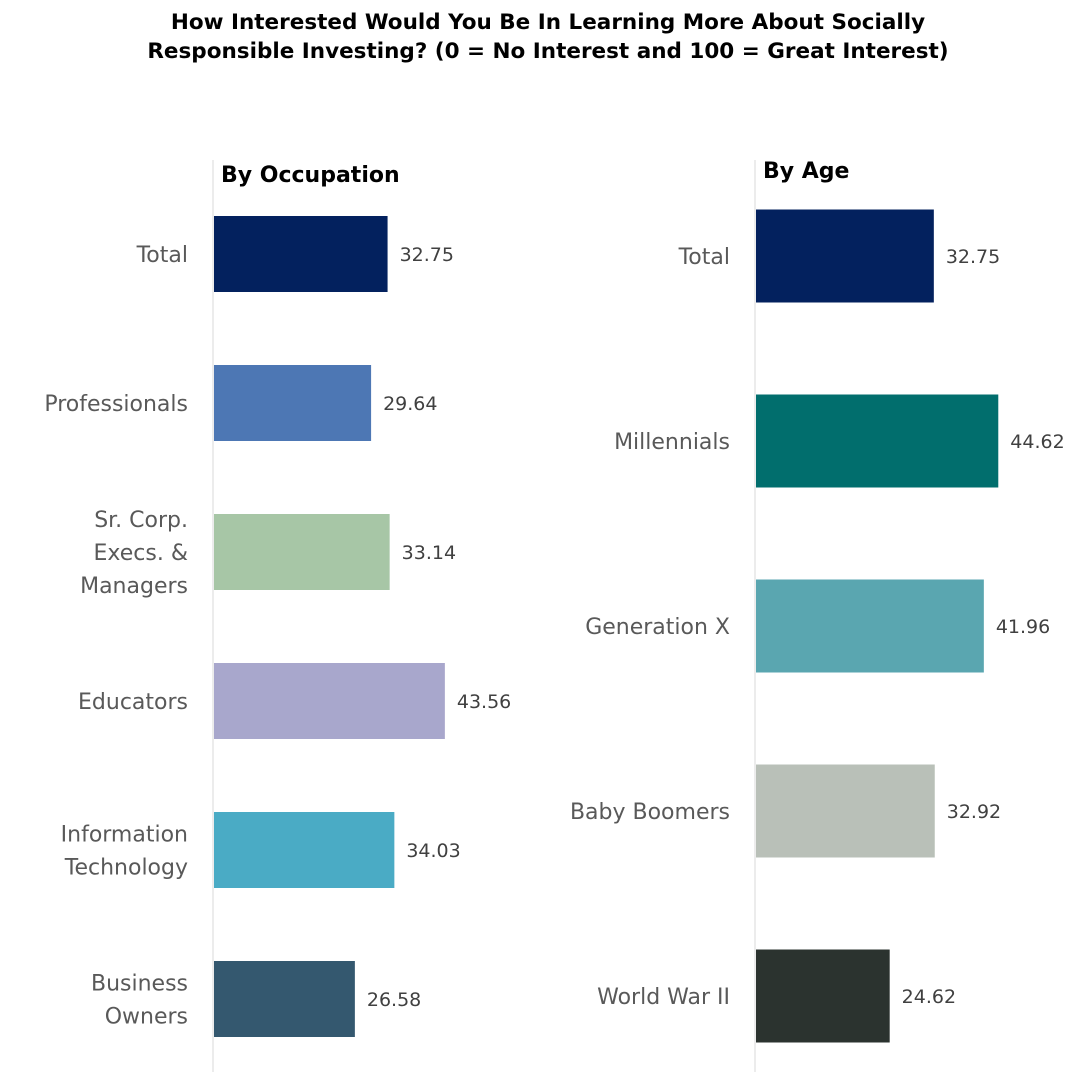 This screenshot has height=1072, width=1080. Describe the element at coordinates (429, 553) in the screenshot. I see `occupation-value-label: 33.14` at that location.